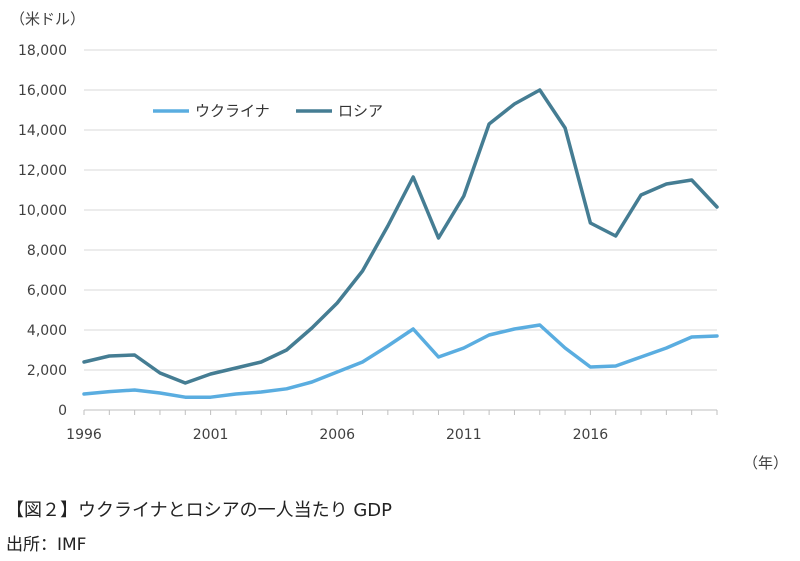 Image resolution: width=800 pixels, height=561 pixels. Describe the element at coordinates (199, 510) in the screenshot. I see `figure-caption: 【図２】ウクライナとロシアの一人当たり GDP` at that location.